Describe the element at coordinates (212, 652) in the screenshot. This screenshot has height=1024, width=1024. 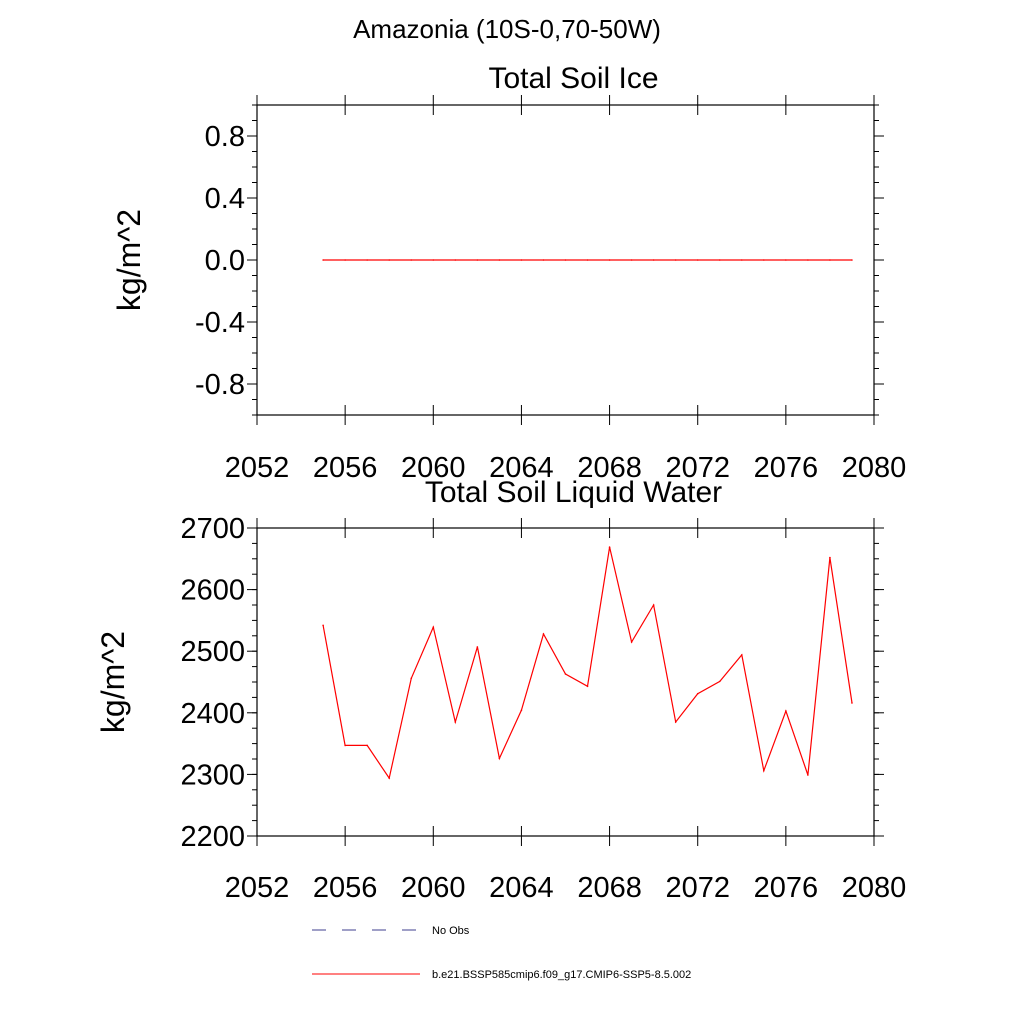
I see `y-tick-label: 2500` at that location.